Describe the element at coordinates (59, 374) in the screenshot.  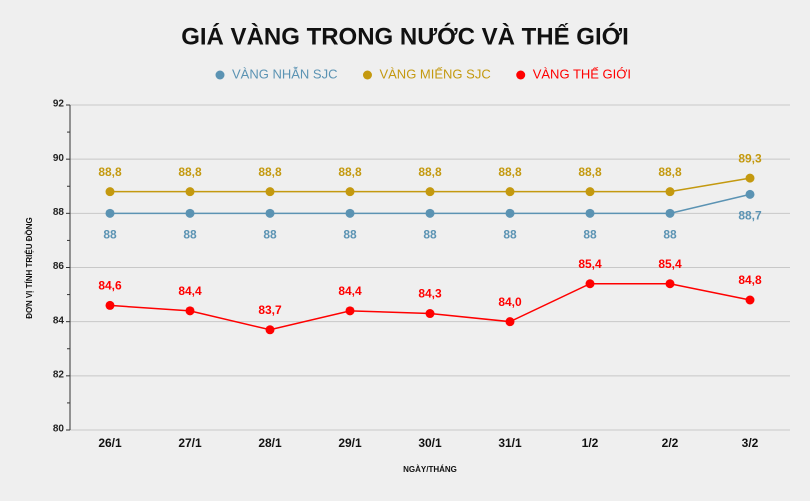
I see `y-tick-label: 82` at that location.